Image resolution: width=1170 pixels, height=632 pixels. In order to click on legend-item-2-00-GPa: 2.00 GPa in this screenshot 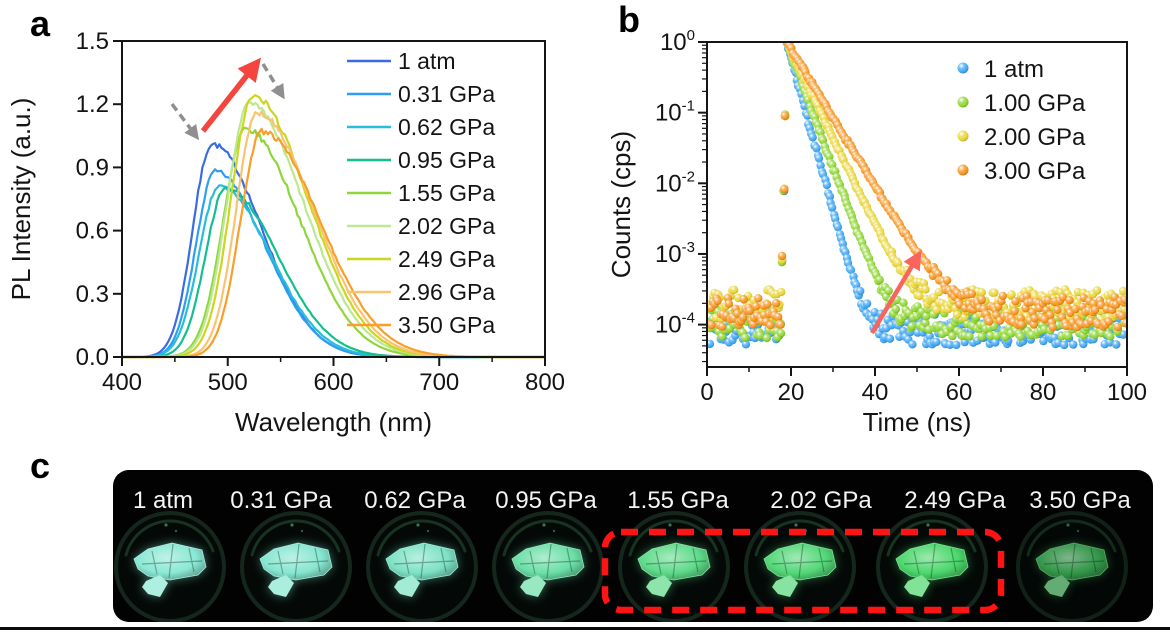, I will do `click(1021, 137)`.